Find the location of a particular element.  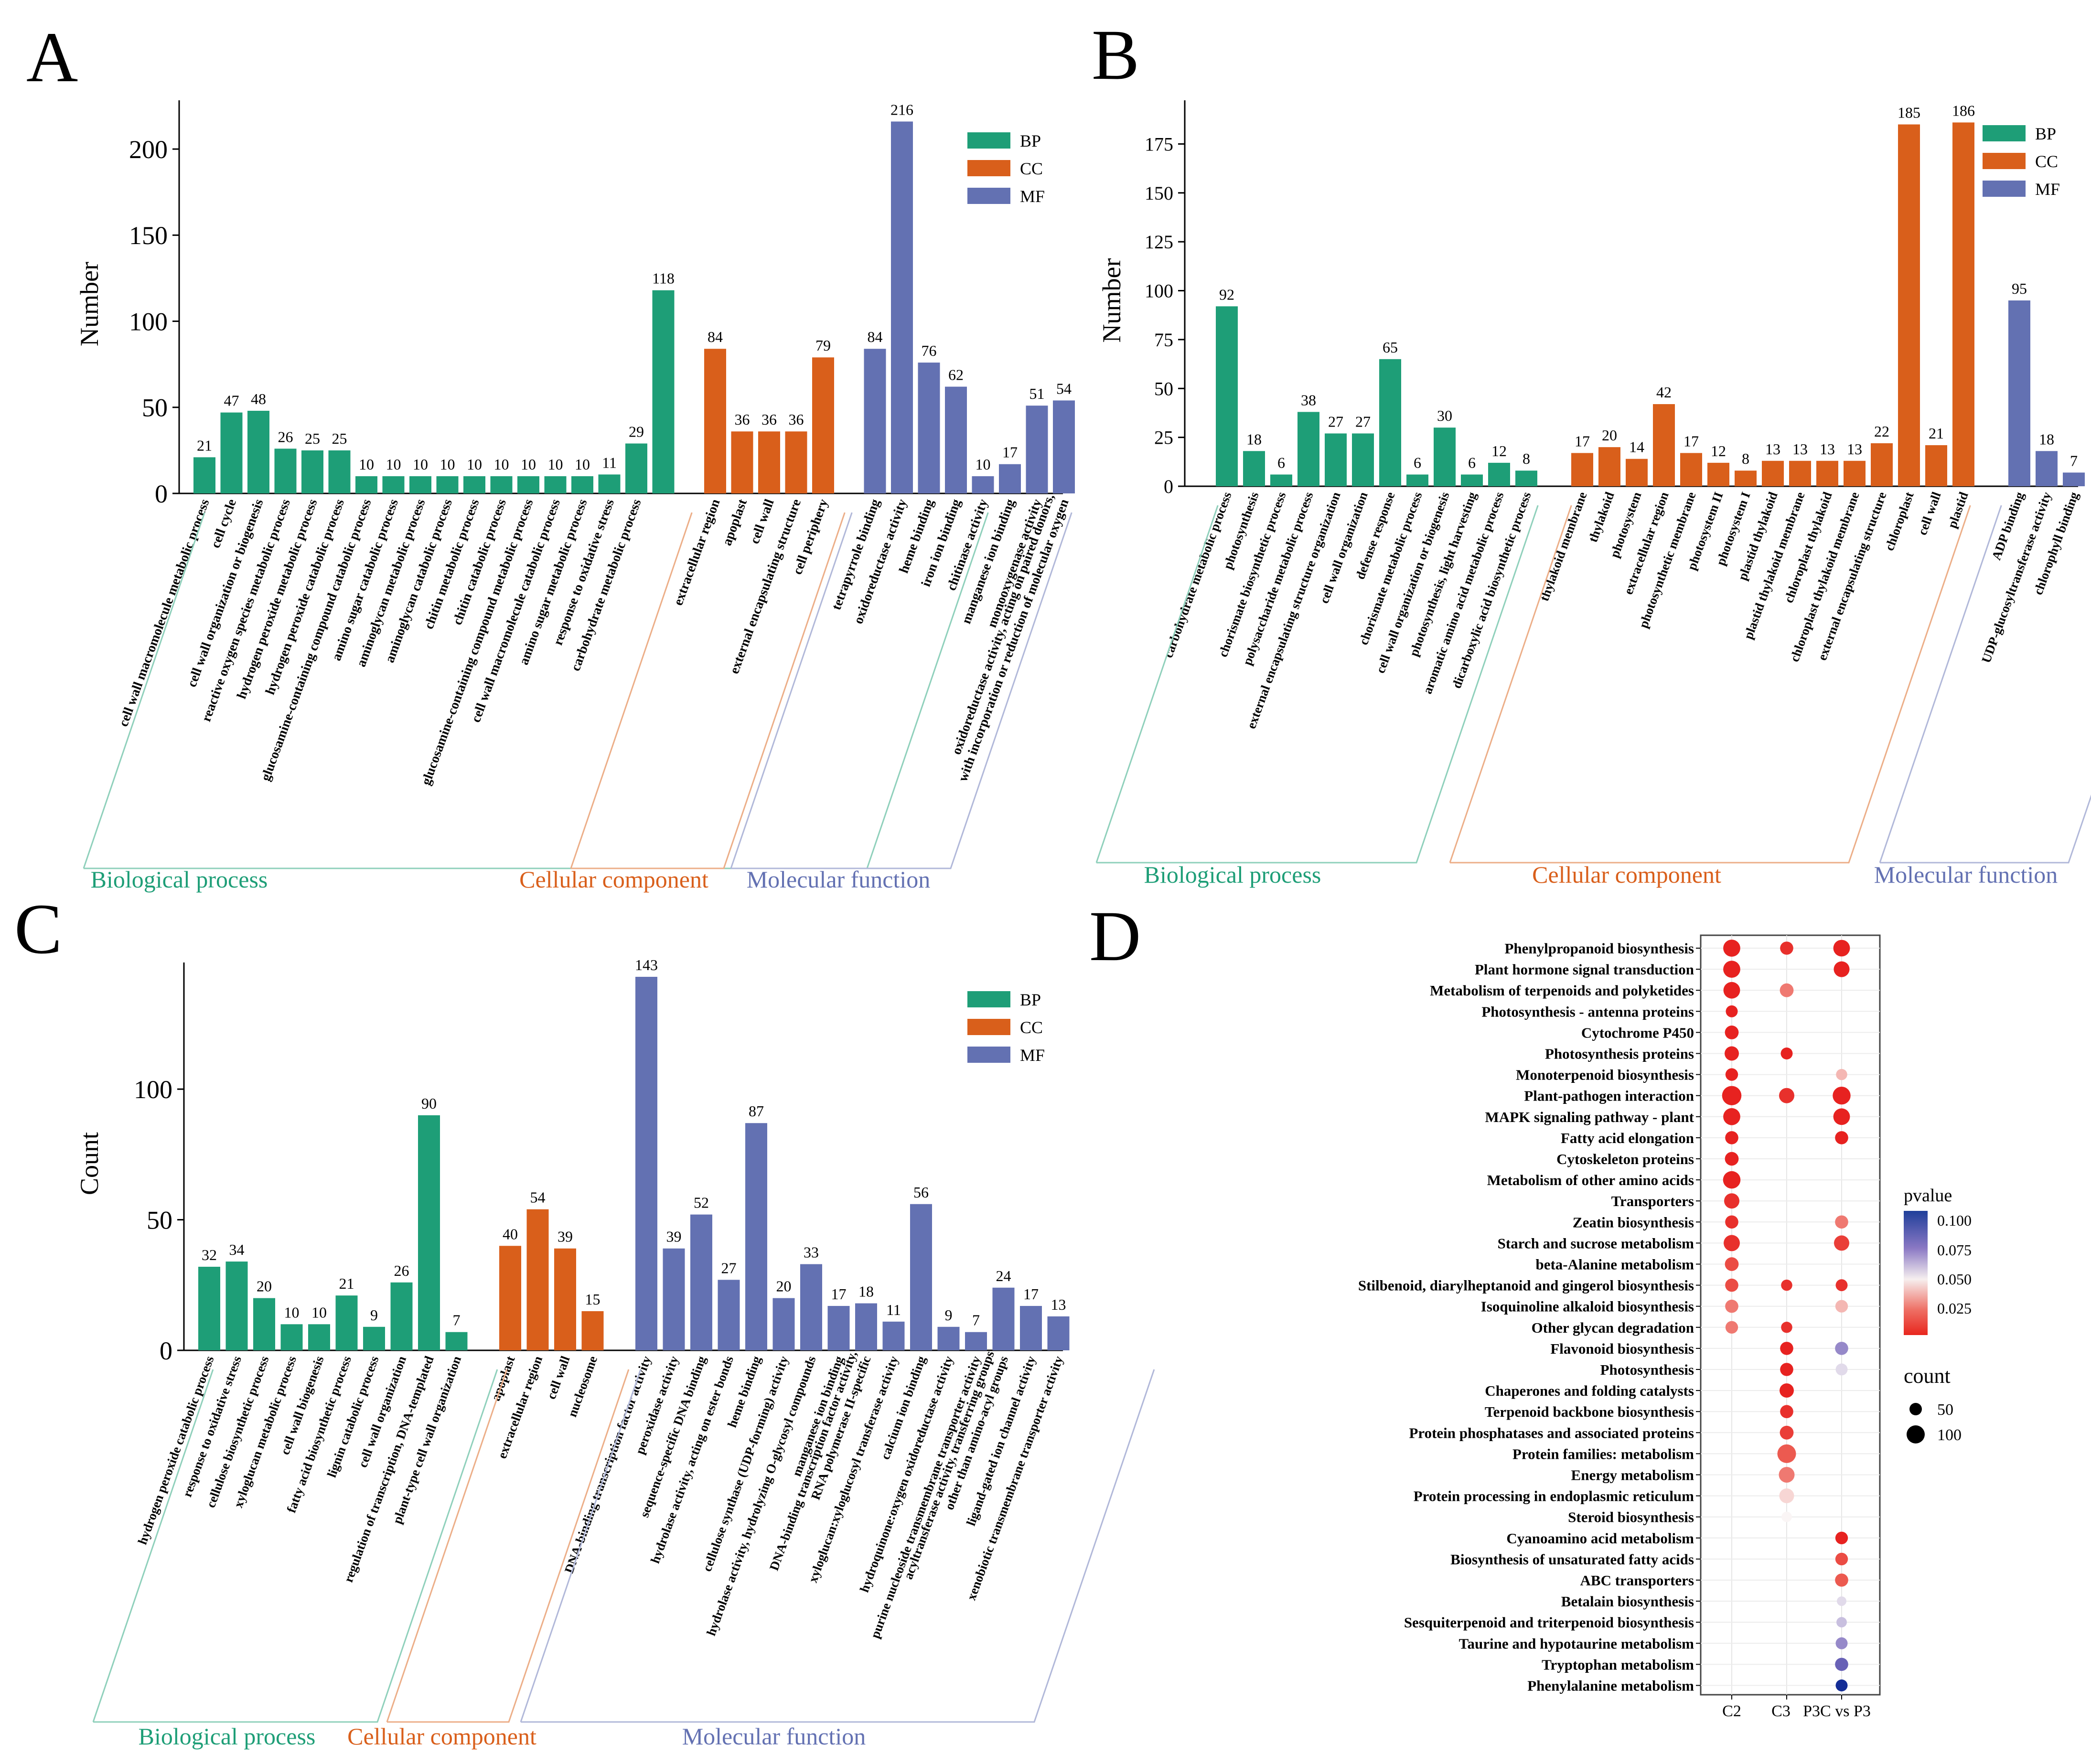

data-label: 13 is located at coordinates (1827, 449).